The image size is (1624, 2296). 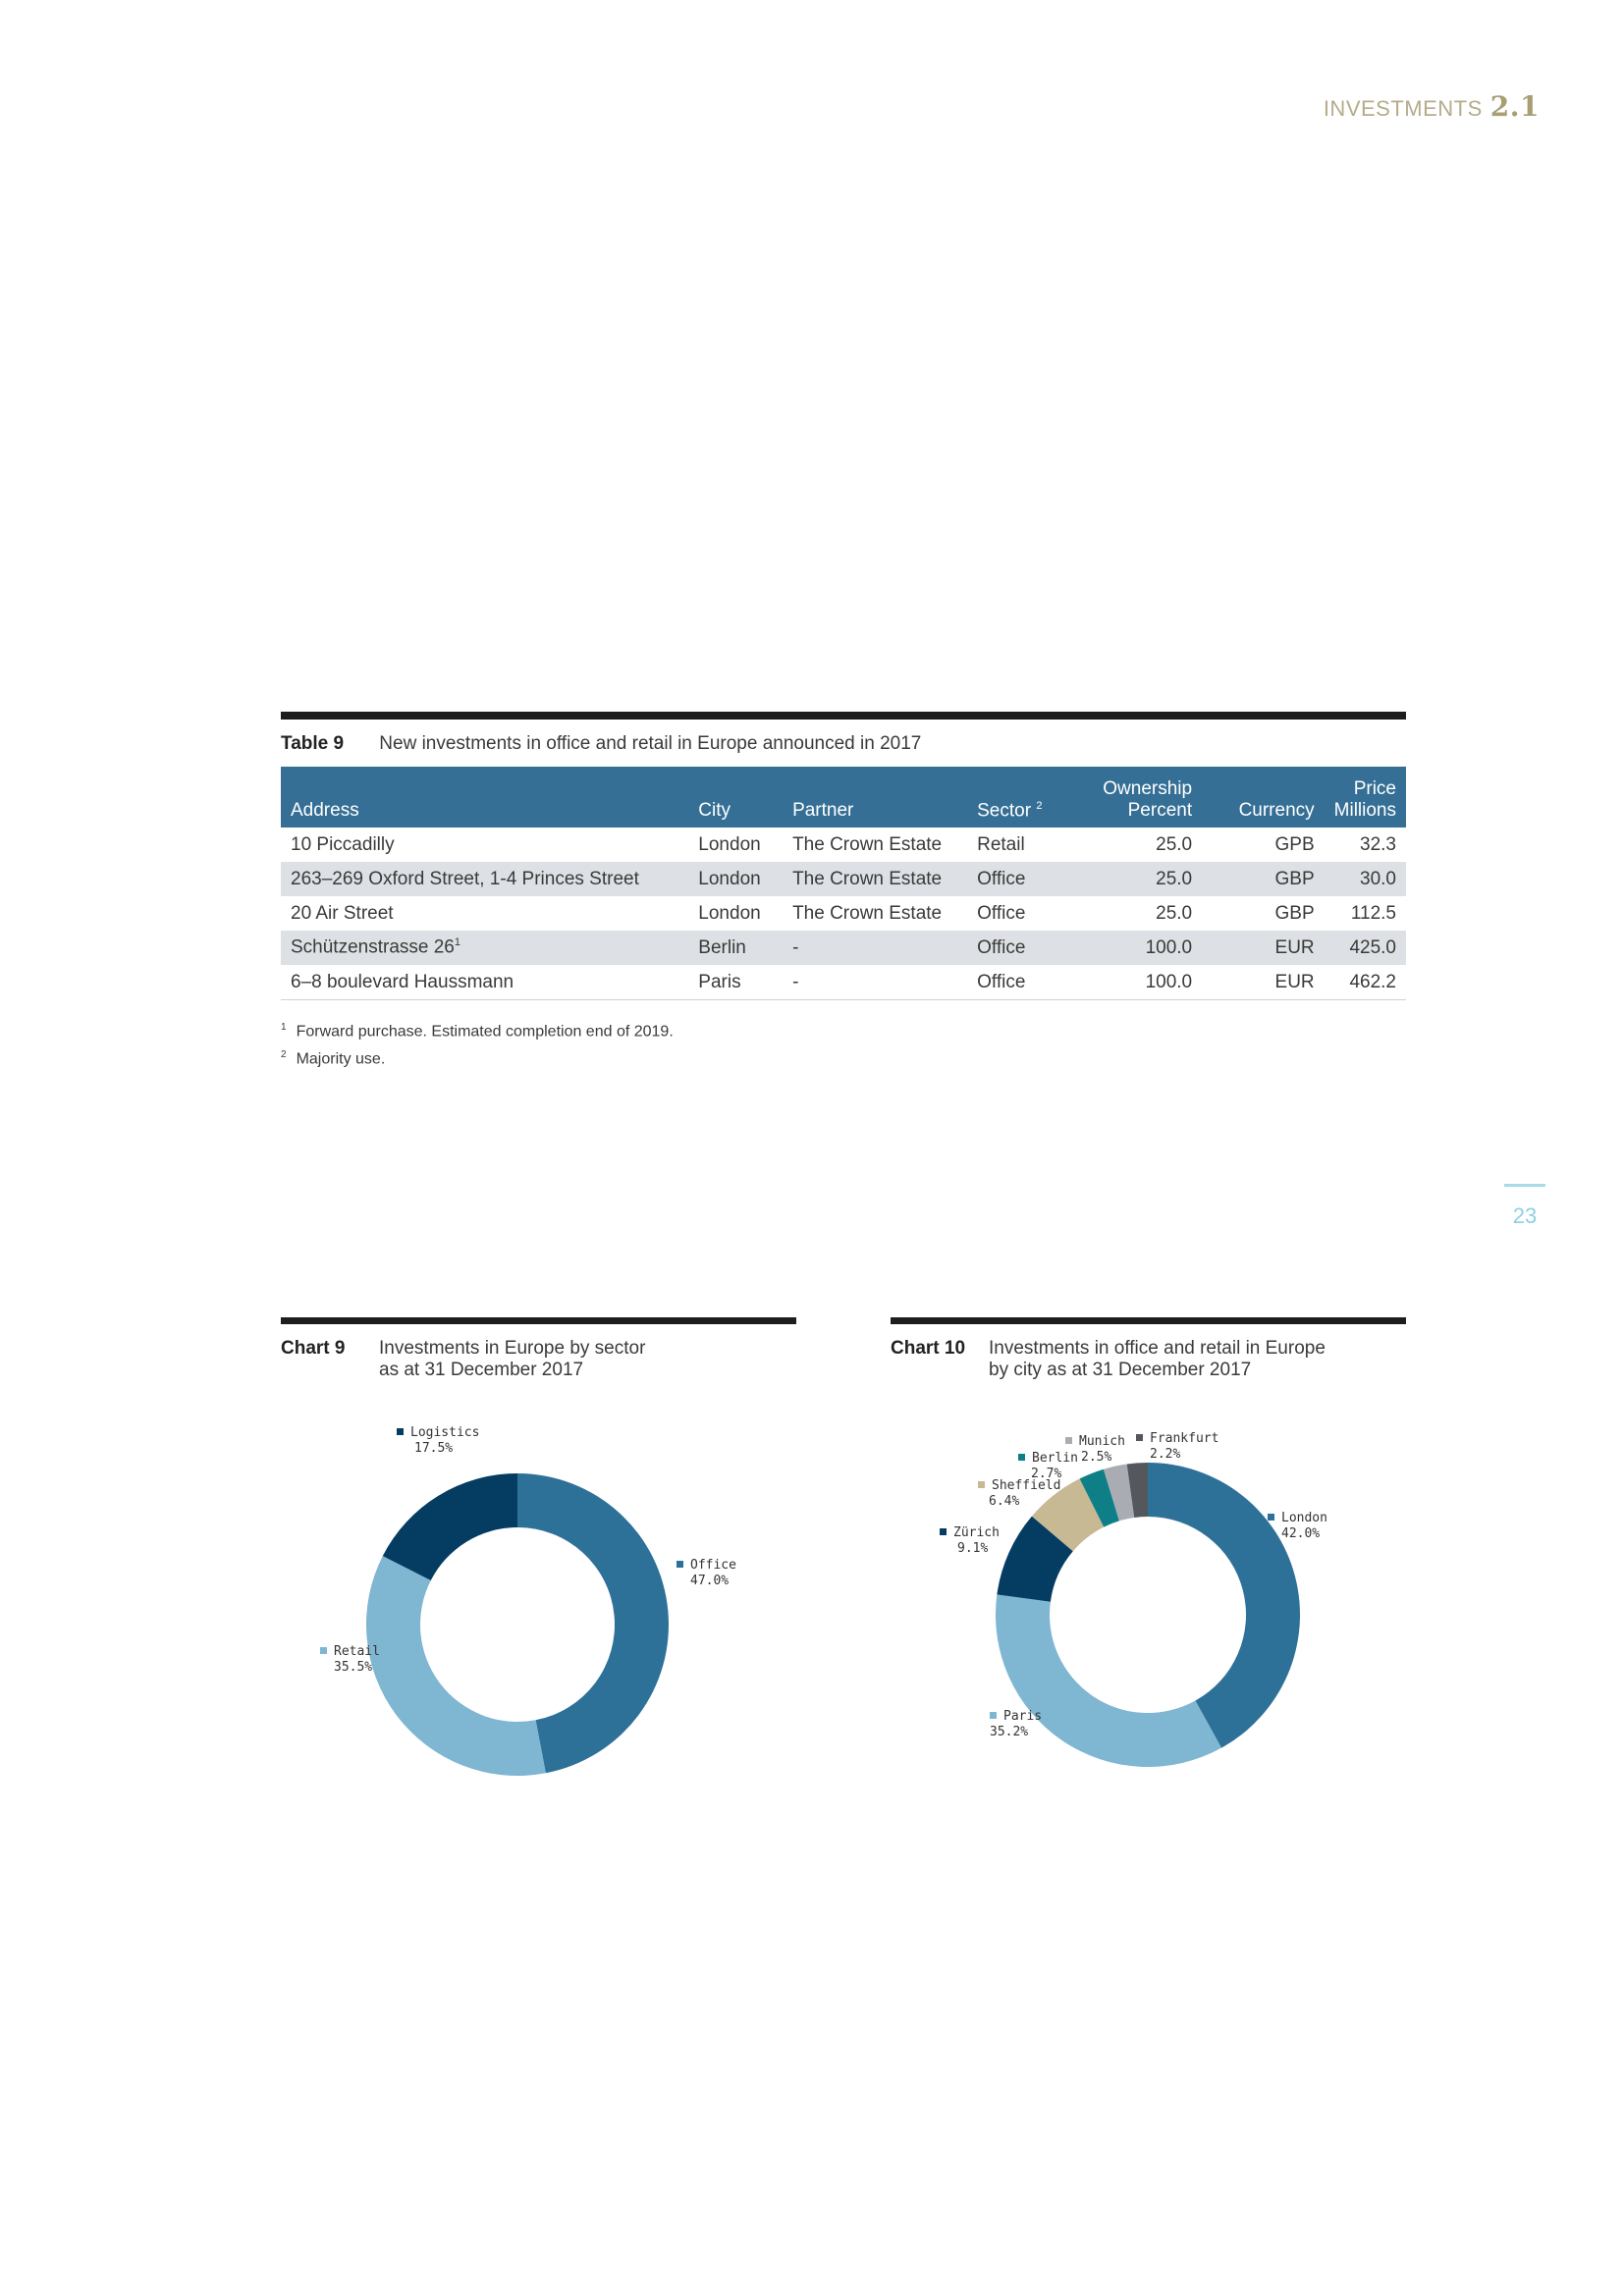 What do you see at coordinates (795, 947) in the screenshot?
I see `cell-partner-text: -` at bounding box center [795, 947].